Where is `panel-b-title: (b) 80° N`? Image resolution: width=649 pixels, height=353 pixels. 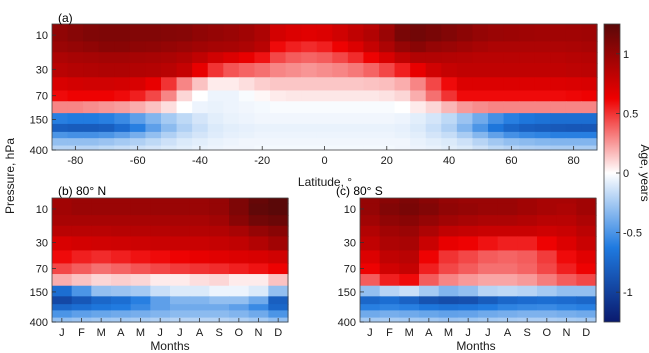
panel-b-title: (b) 80° N is located at coordinates (82, 191).